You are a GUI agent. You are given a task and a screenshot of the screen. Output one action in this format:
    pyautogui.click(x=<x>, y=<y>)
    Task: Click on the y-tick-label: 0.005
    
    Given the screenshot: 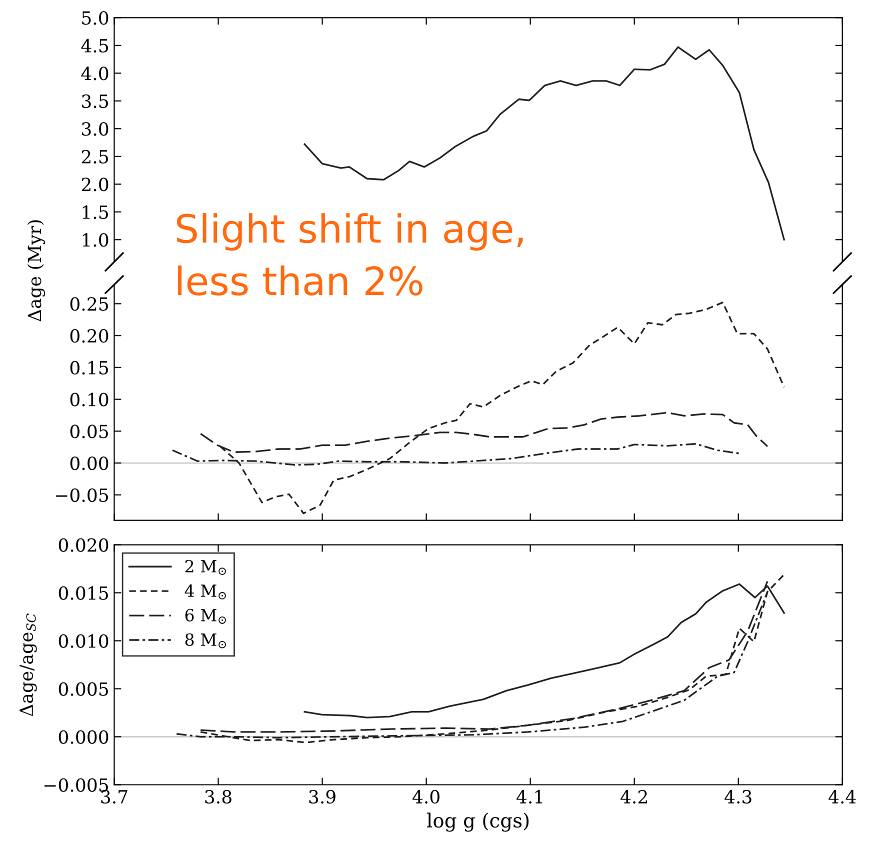 What is the action you would take?
    pyautogui.click(x=83, y=689)
    